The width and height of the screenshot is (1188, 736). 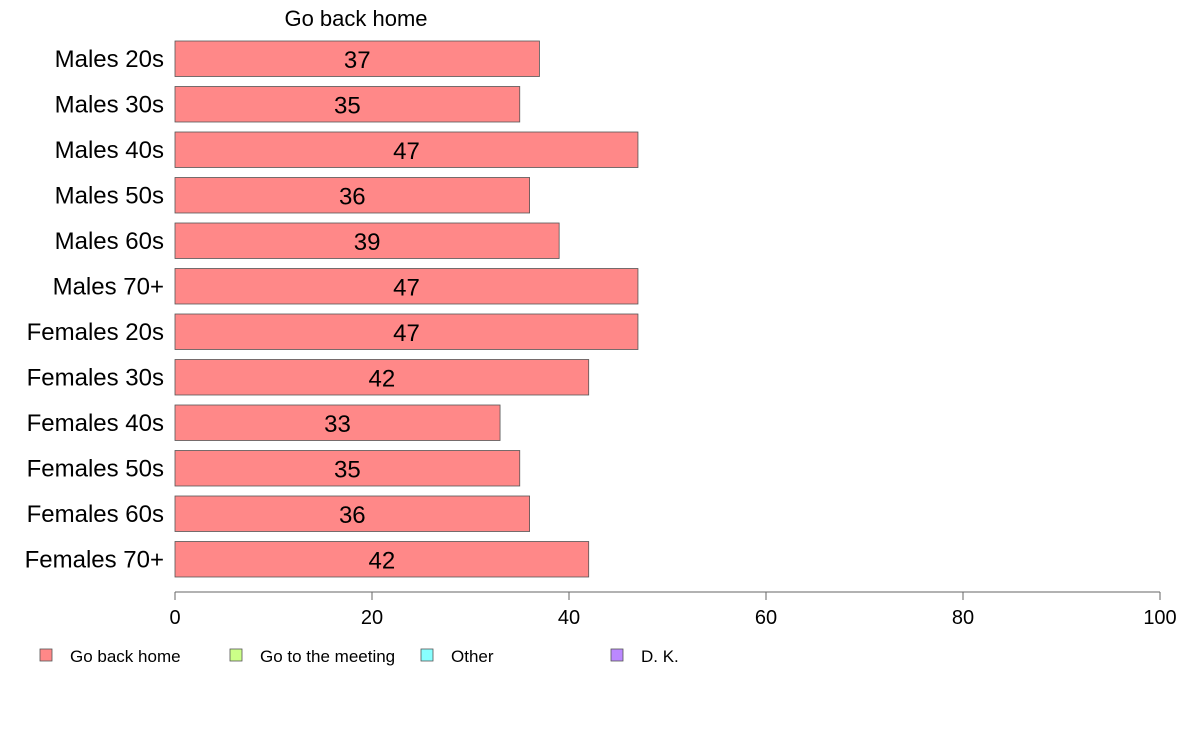 I want to click on x-tick-label: 60, so click(x=766, y=618).